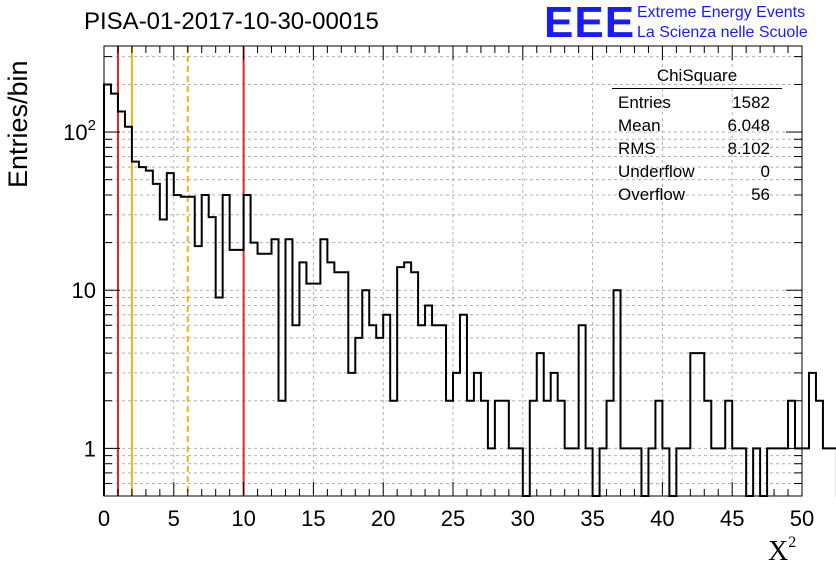 The width and height of the screenshot is (836, 572). What do you see at coordinates (697, 171) in the screenshot?
I see `stats-row-underflow: Underflow 0` at bounding box center [697, 171].